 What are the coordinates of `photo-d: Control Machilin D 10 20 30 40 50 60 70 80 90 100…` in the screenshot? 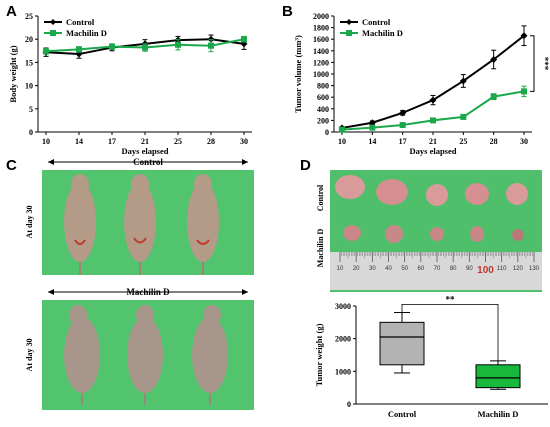 It's located at (429, 231).